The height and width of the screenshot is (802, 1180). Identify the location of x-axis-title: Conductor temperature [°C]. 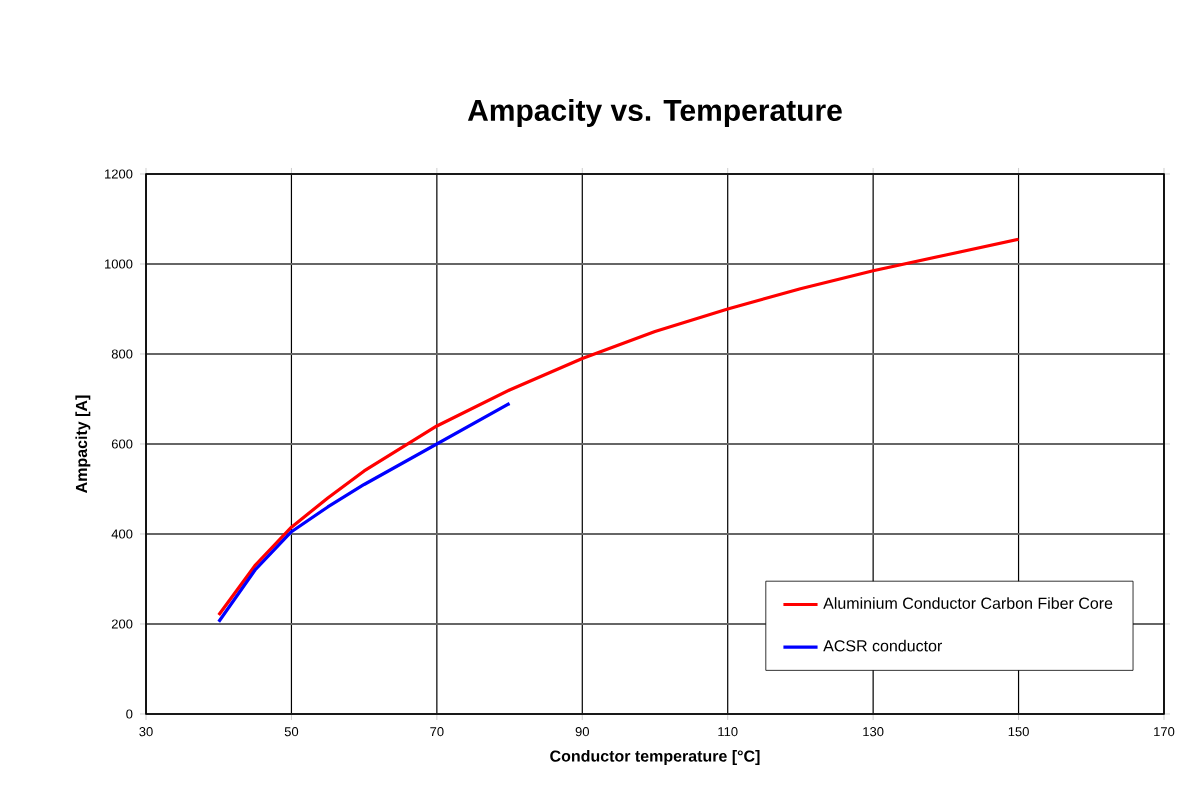
(655, 757).